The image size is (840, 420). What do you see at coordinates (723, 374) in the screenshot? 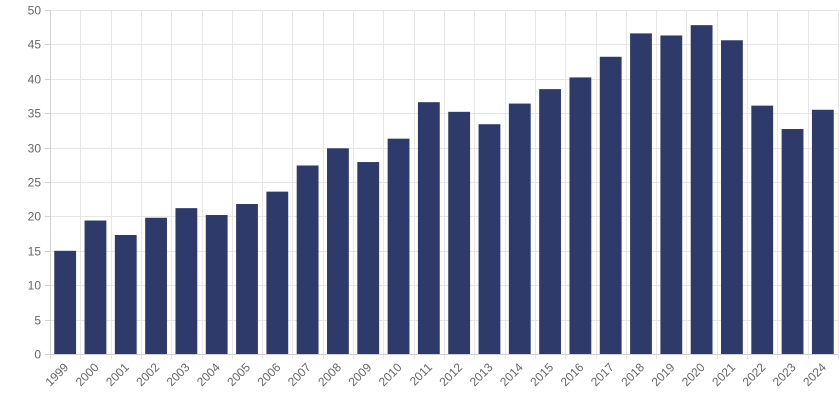
I see `x-tick-label-2021: 2021` at bounding box center [723, 374].